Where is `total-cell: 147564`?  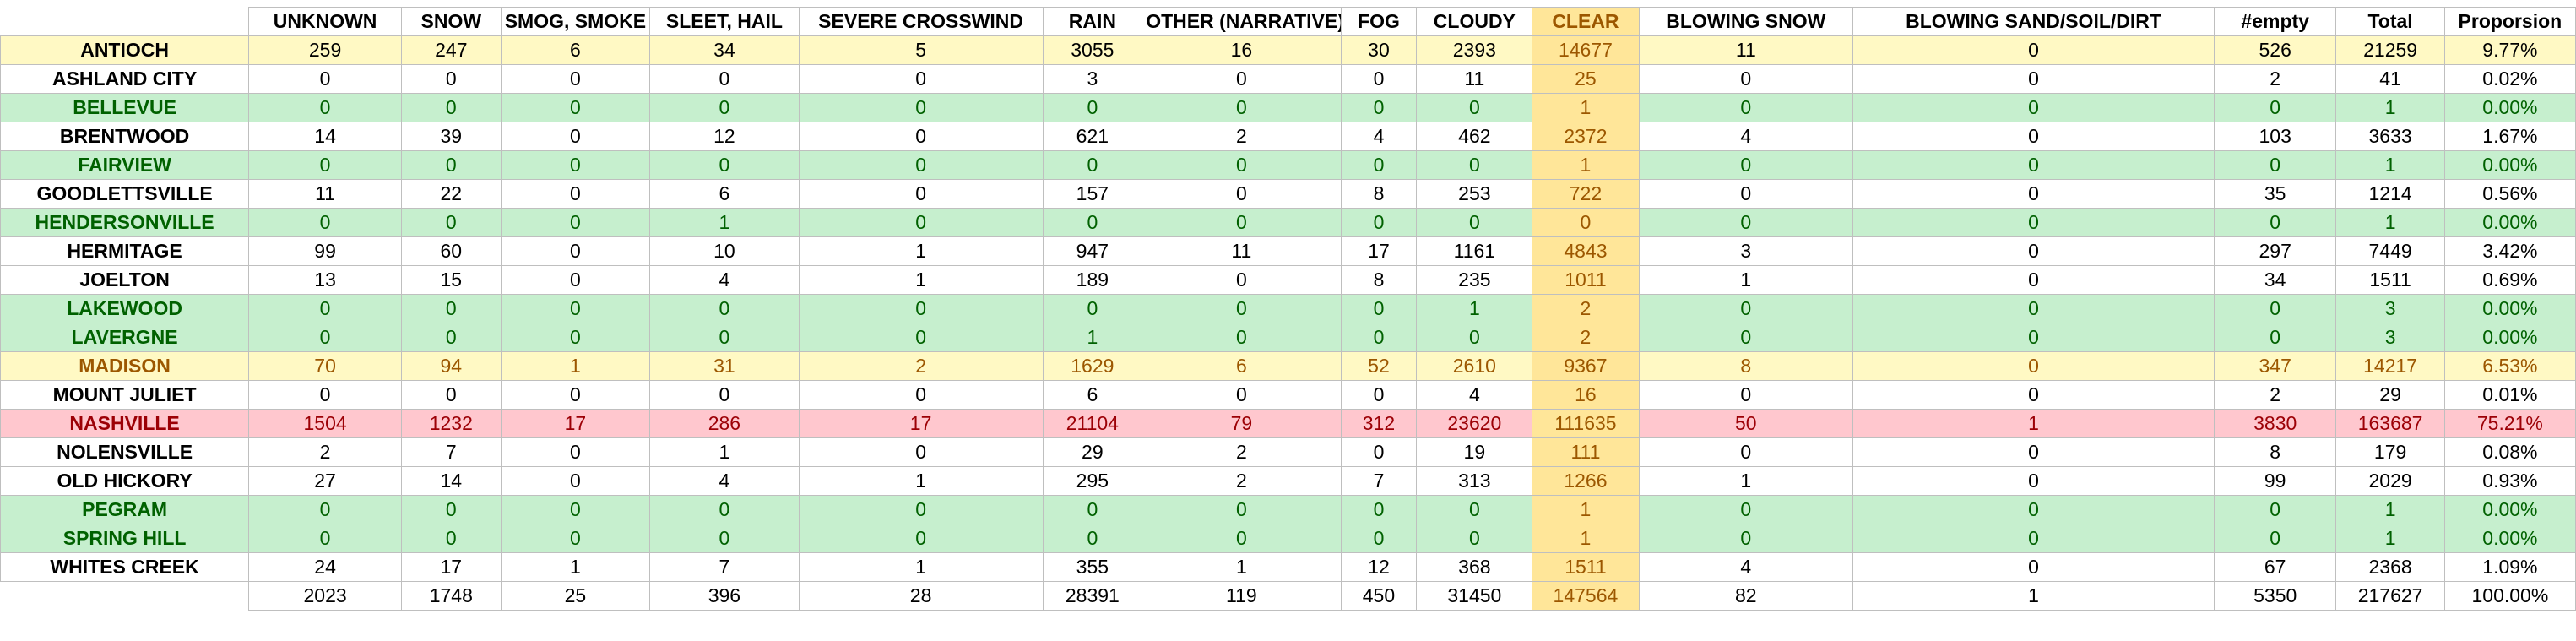
total-cell: 147564 is located at coordinates (1586, 596).